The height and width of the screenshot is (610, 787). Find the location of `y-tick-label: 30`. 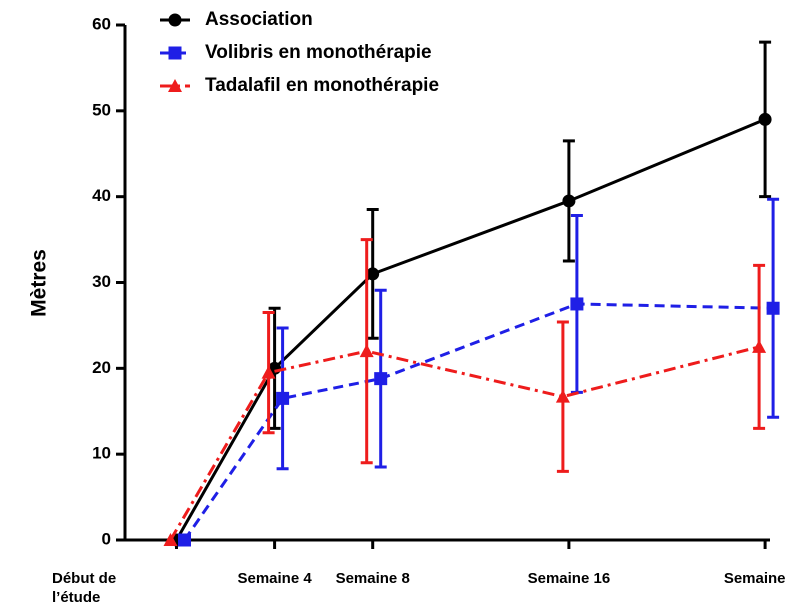

y-tick-label: 30 is located at coordinates (101, 281).